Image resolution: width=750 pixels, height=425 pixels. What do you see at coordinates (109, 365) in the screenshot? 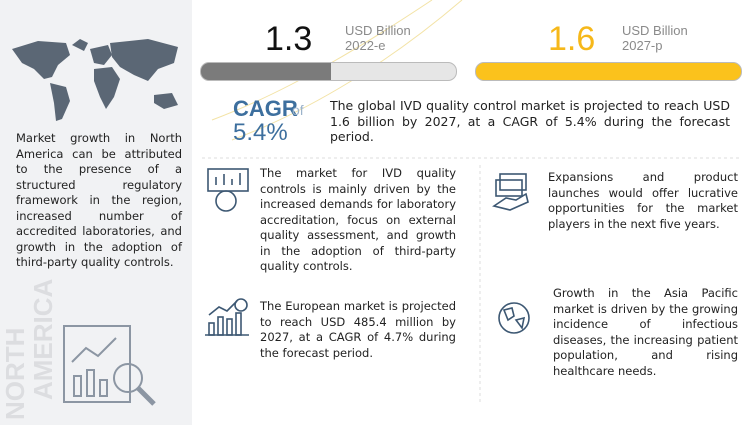
I see `analytics-icon` at bounding box center [109, 365].